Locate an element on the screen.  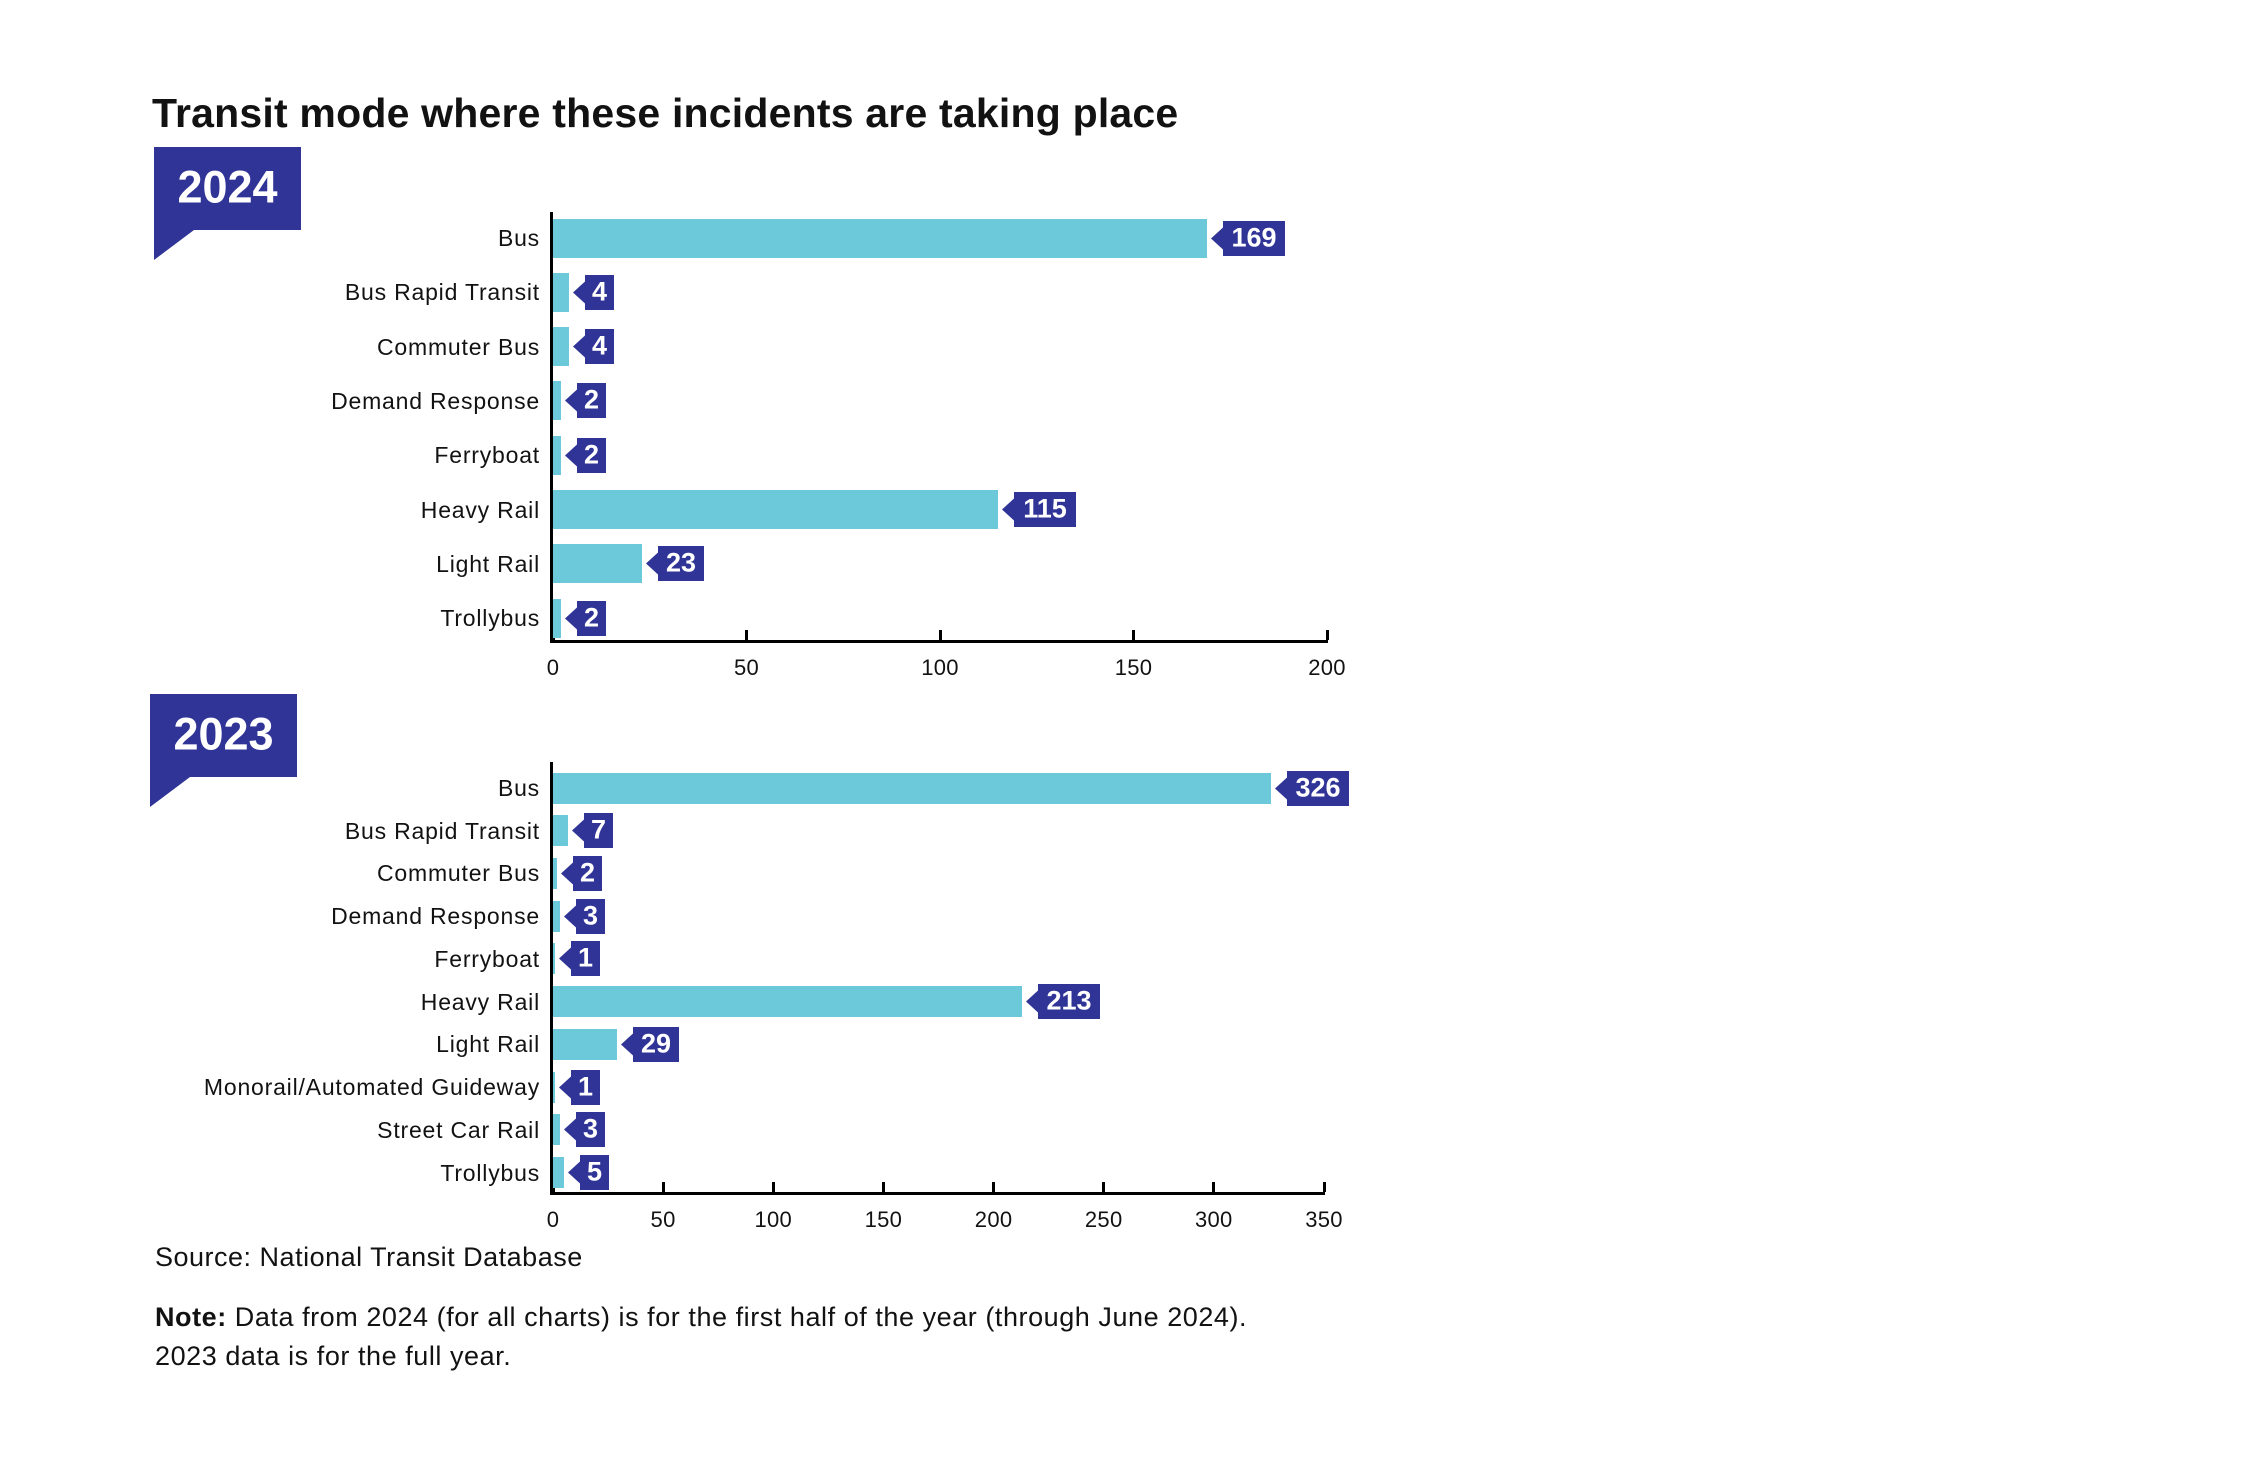
svg-text: 169 is located at coordinates (1253, 237).